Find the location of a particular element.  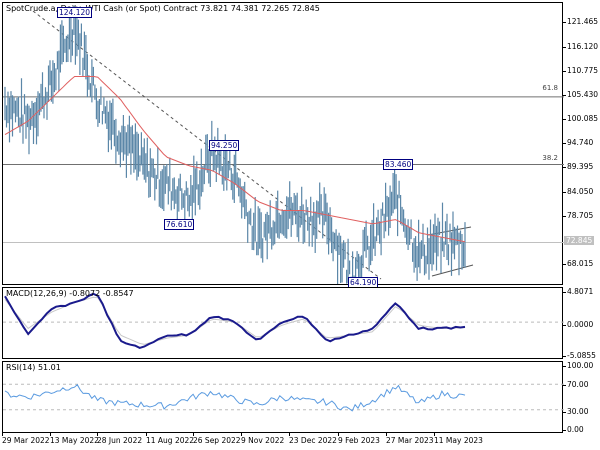

x-tick: 29 Mar 2022 is located at coordinates (26, 438).